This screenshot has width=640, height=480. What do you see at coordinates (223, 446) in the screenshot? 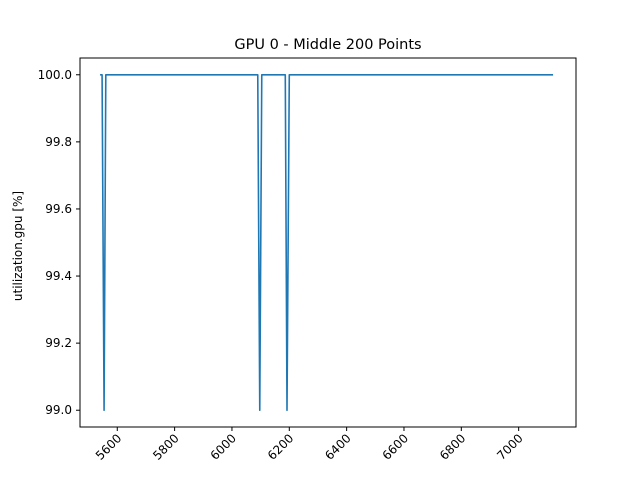
I see `x-tick-label: 6000` at bounding box center [223, 446].